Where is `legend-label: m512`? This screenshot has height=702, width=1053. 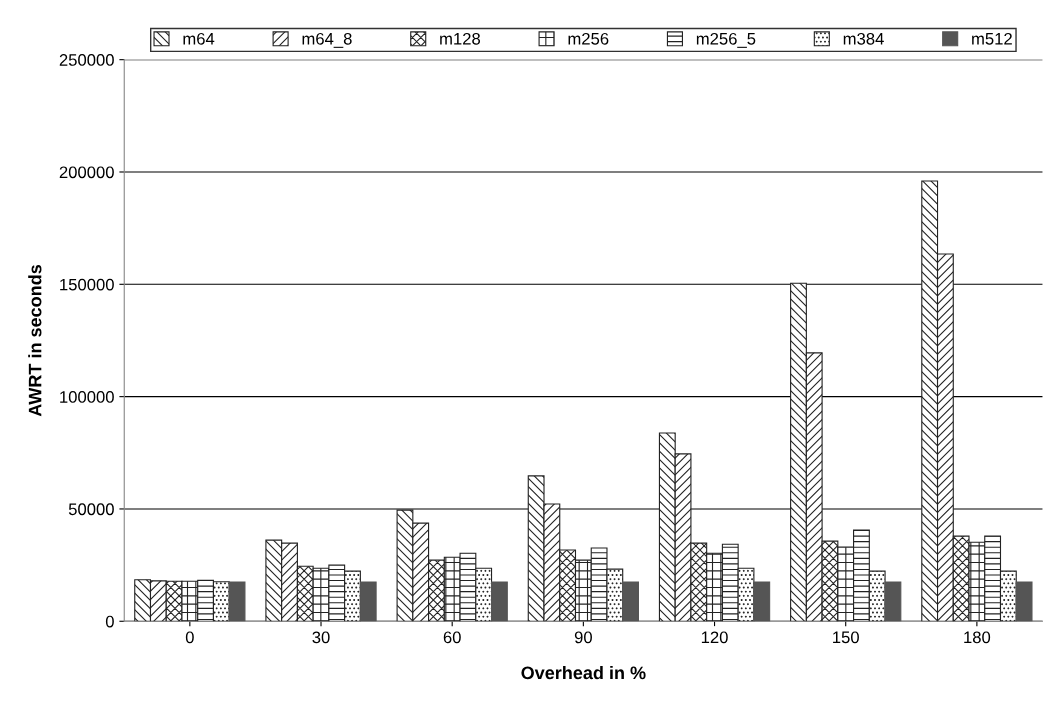
legend-label: m512 is located at coordinates (992, 38).